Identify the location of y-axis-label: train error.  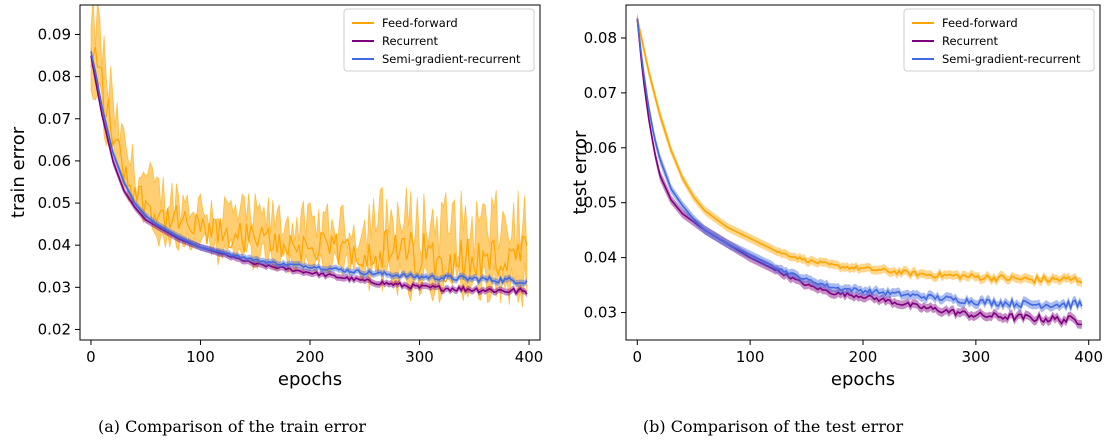
(18, 172).